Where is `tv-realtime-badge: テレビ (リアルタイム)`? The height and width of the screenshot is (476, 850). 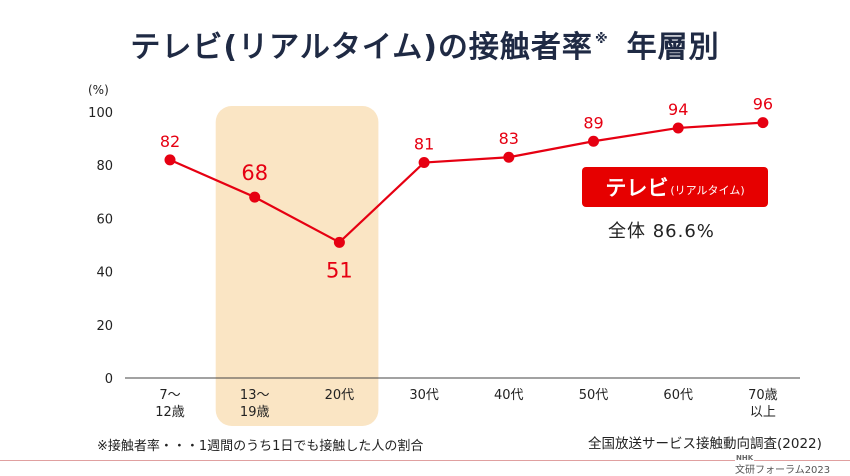 tv-realtime-badge: テレビ (リアルタイム) is located at coordinates (675, 187).